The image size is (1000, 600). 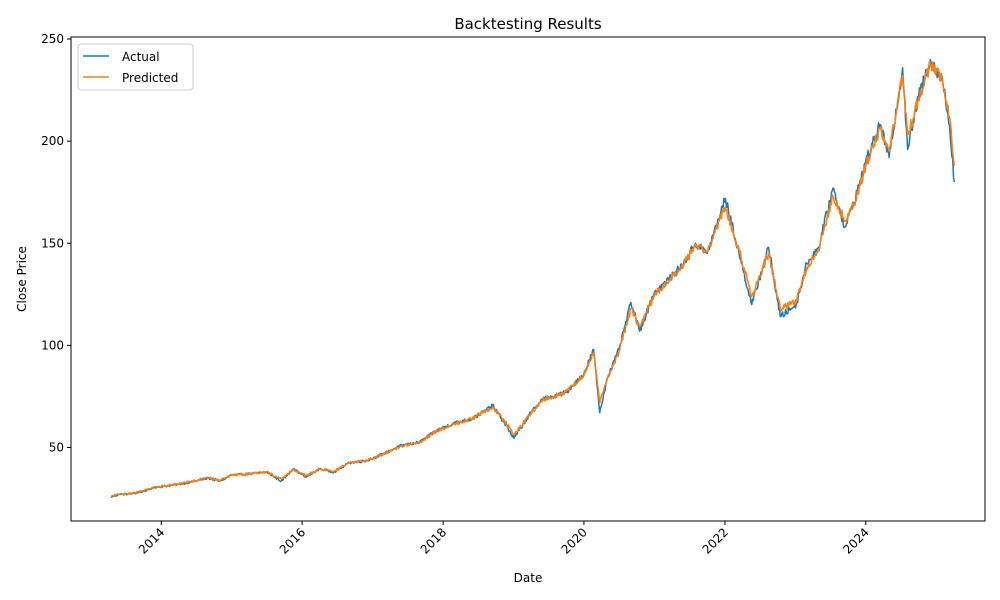 What do you see at coordinates (528, 24) in the screenshot?
I see `chart-title: Backtesting Results` at bounding box center [528, 24].